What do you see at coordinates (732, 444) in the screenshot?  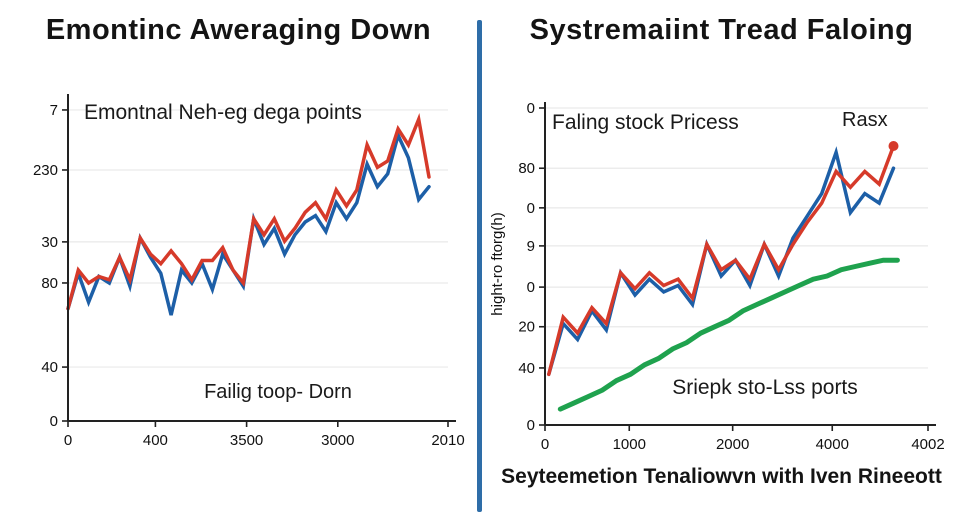 I see `x-tick-label: 2000` at bounding box center [732, 444].